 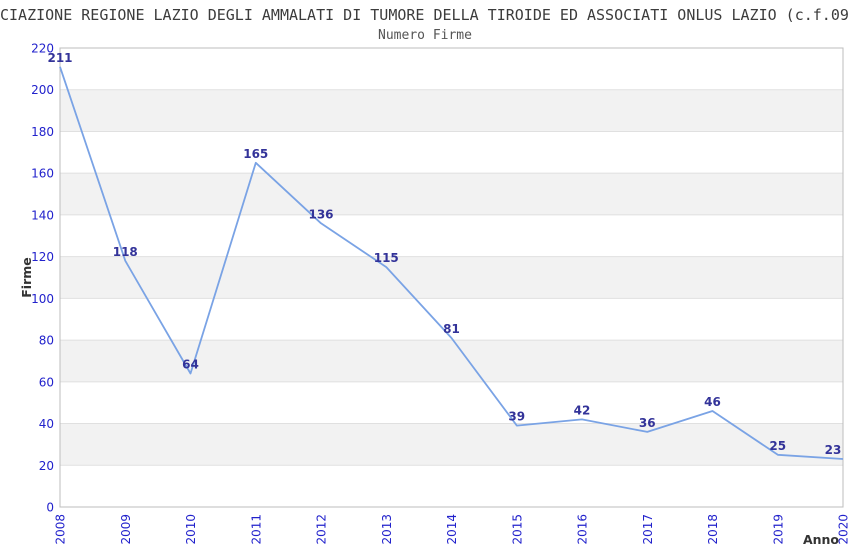 I want to click on y-tick-label: 200, so click(x=42, y=90).